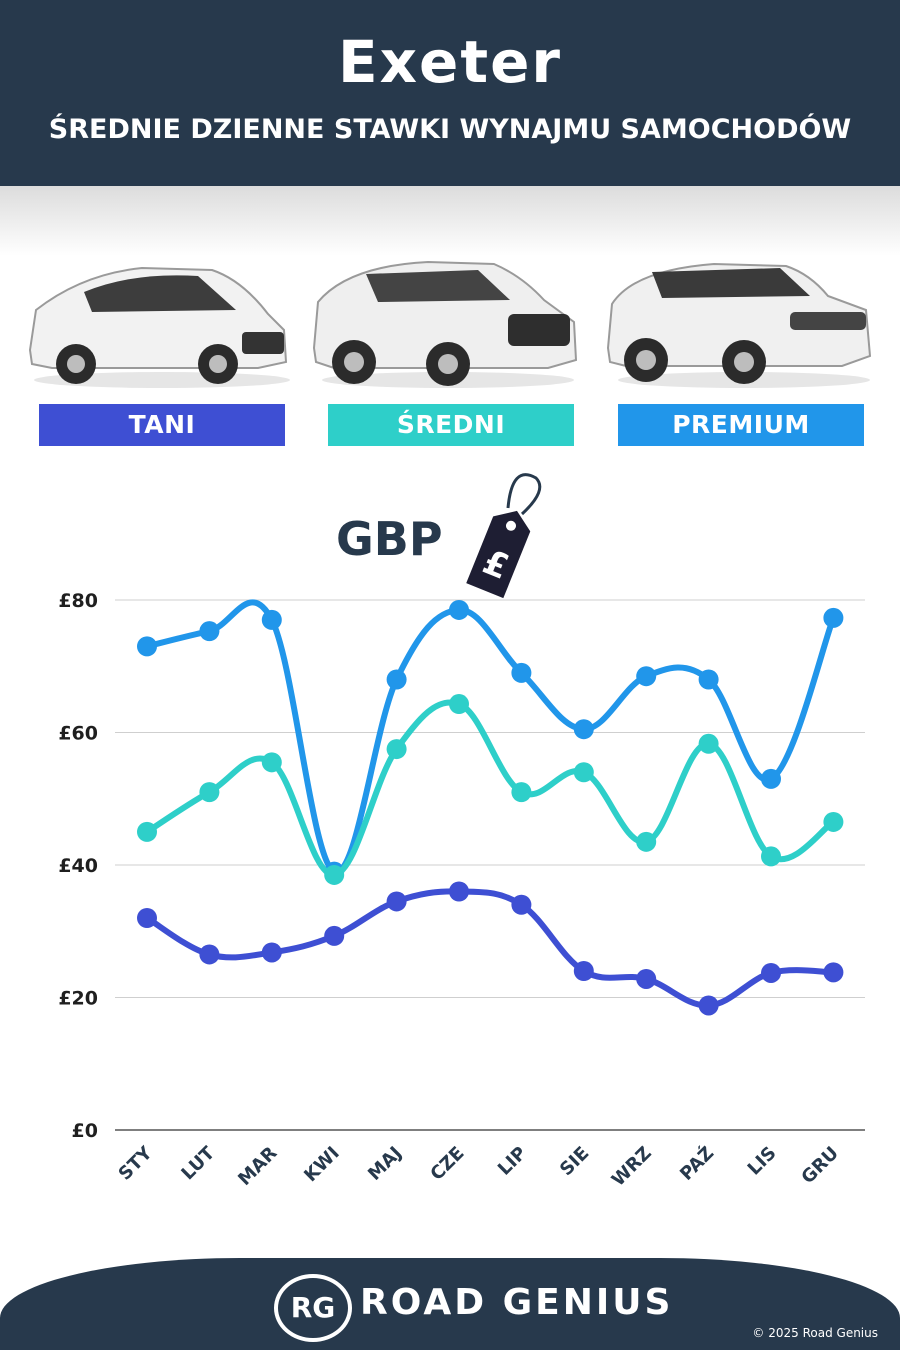 Image resolution: width=900 pixels, height=1350 pixels. I want to click on price-tag-icon: £, so click(504, 536).